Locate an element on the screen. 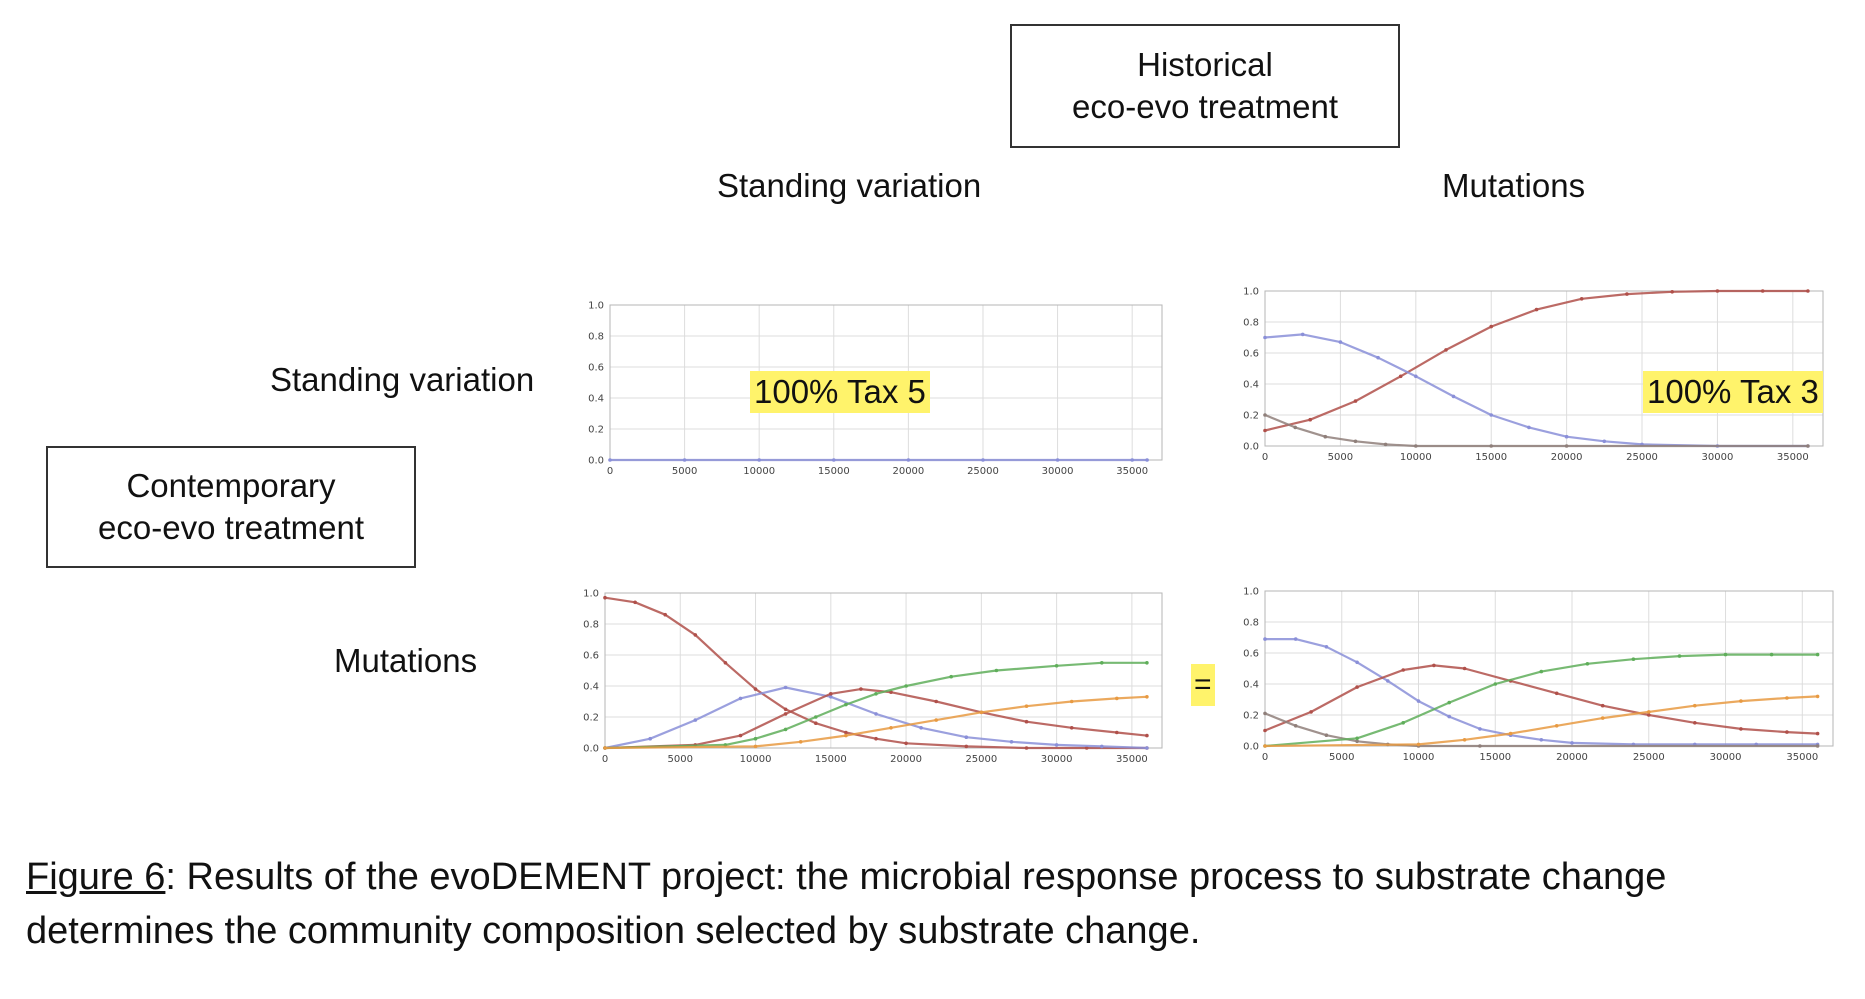  series-markers-blue is located at coordinates (878, 460).